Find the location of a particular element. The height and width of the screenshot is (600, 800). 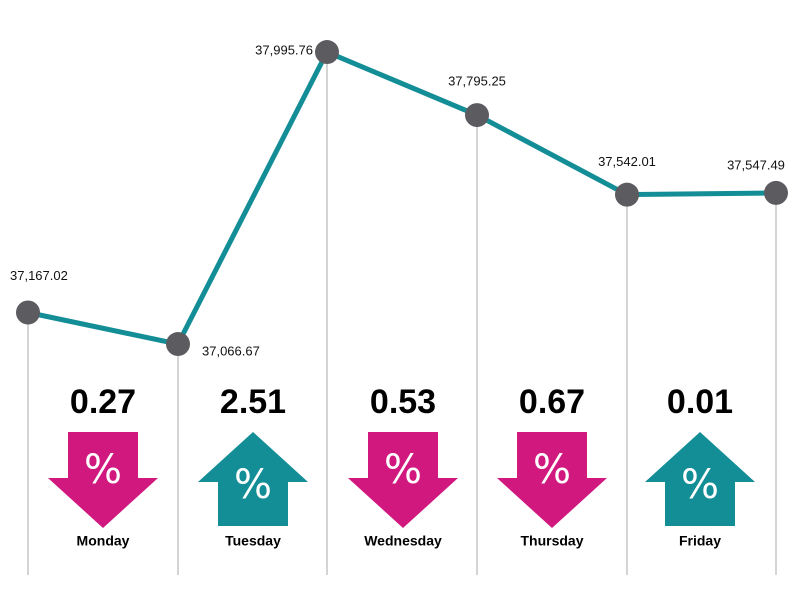

value-label-2: 37,995.76 is located at coordinates (284, 49).